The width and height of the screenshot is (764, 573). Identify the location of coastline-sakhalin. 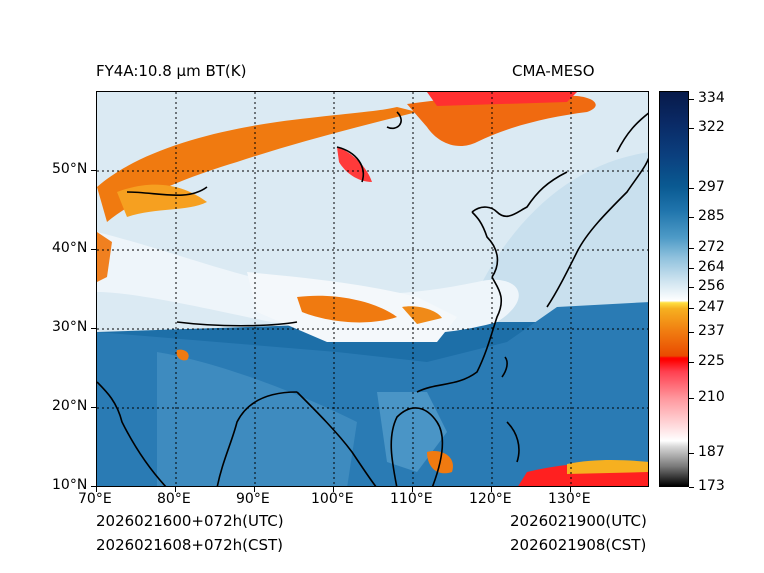
(632, 132).